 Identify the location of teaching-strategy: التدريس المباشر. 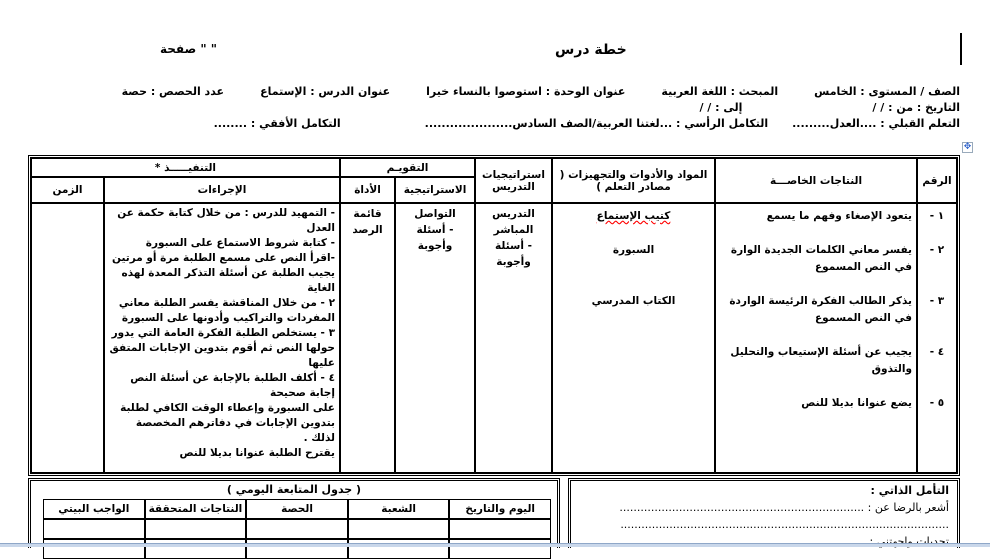
(513, 222).